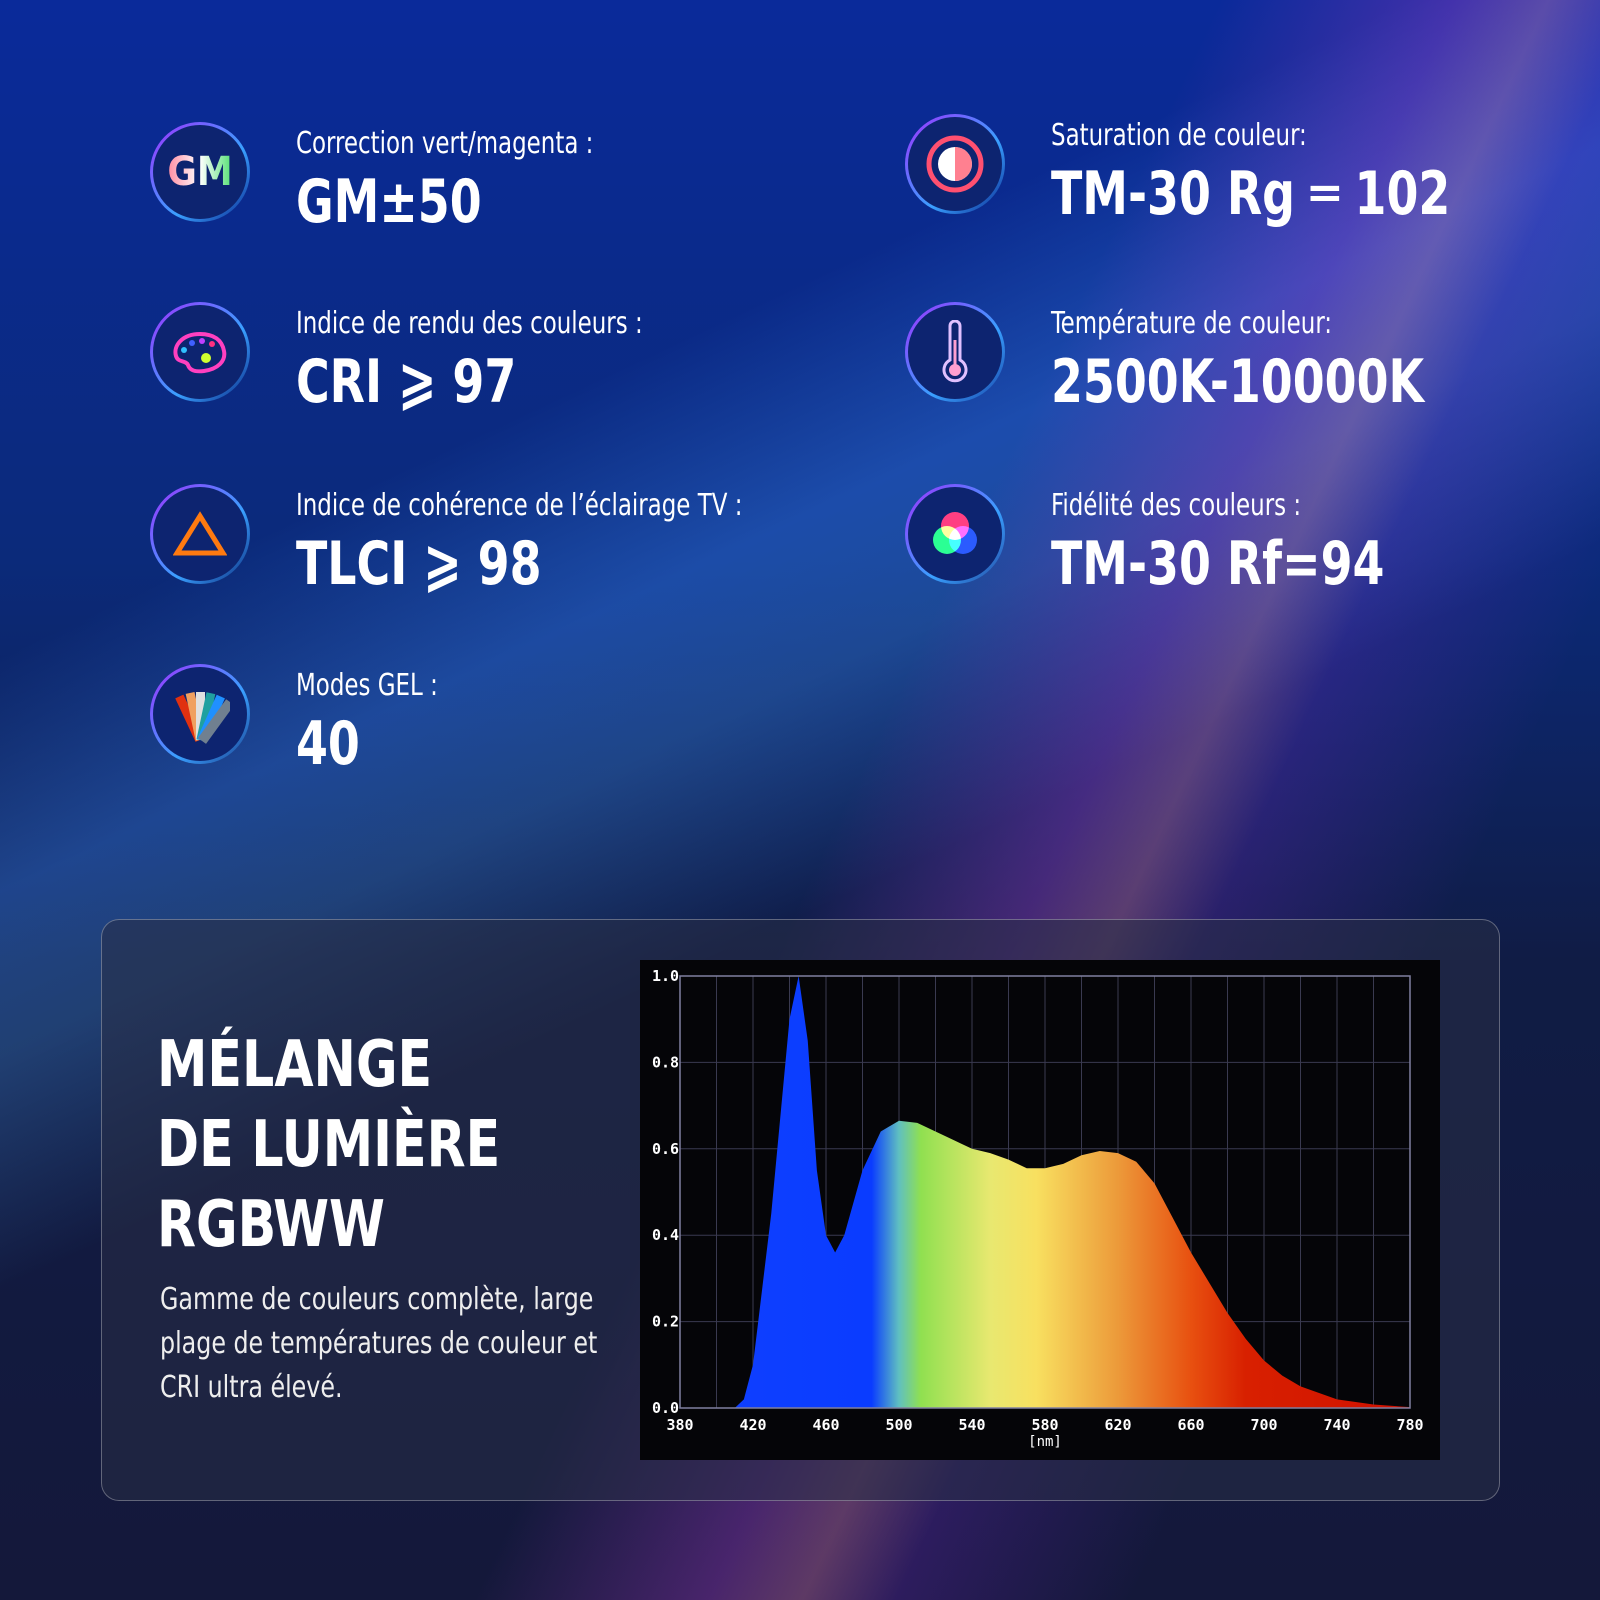 The width and height of the screenshot is (1600, 1600). What do you see at coordinates (1238, 382) in the screenshot?
I see `feature-value: 2500K-10000K` at bounding box center [1238, 382].